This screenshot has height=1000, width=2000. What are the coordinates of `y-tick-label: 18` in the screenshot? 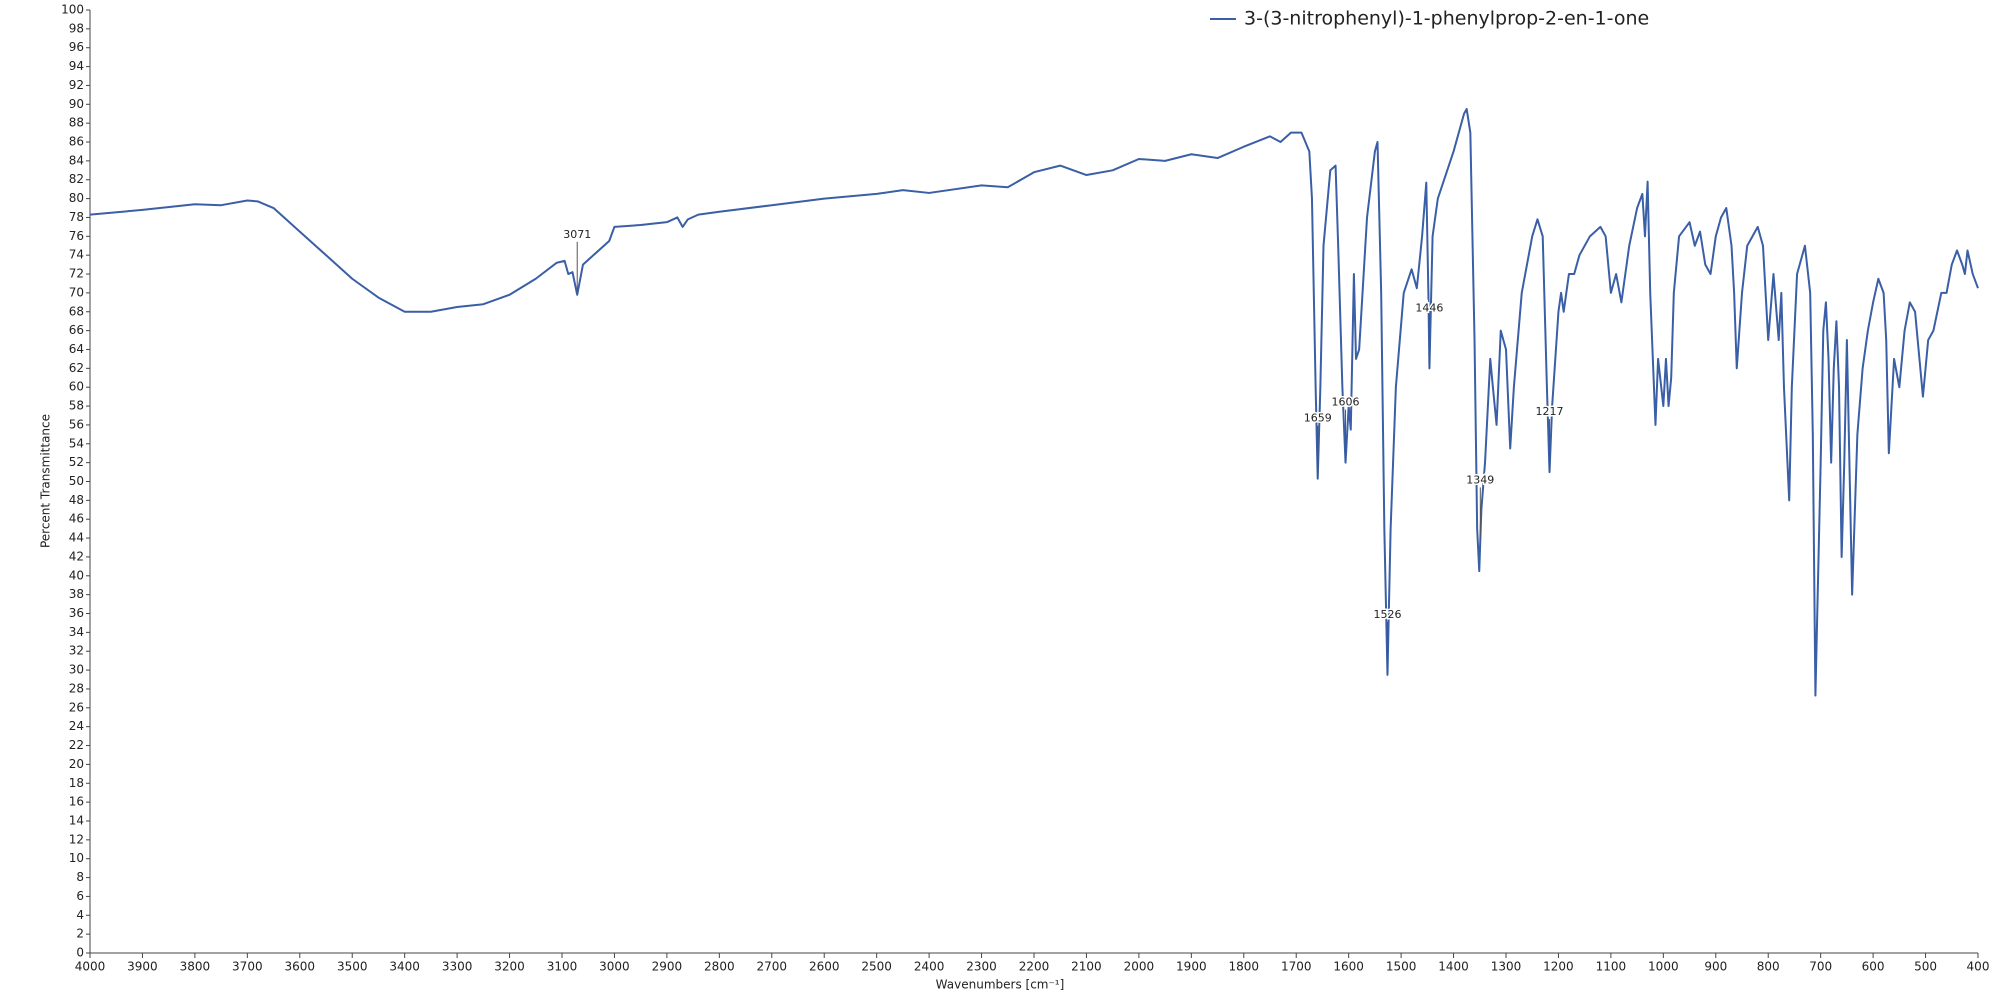 It's located at (76, 783).